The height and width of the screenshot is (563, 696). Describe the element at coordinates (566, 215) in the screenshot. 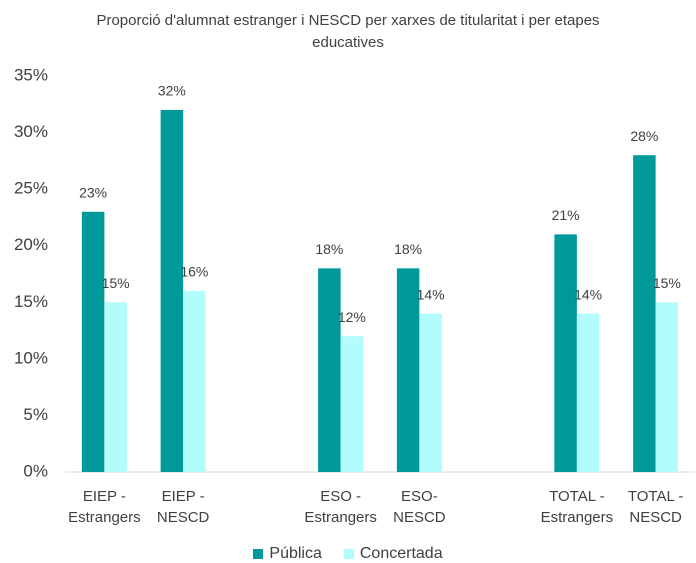

I see `data-label: 21%` at that location.